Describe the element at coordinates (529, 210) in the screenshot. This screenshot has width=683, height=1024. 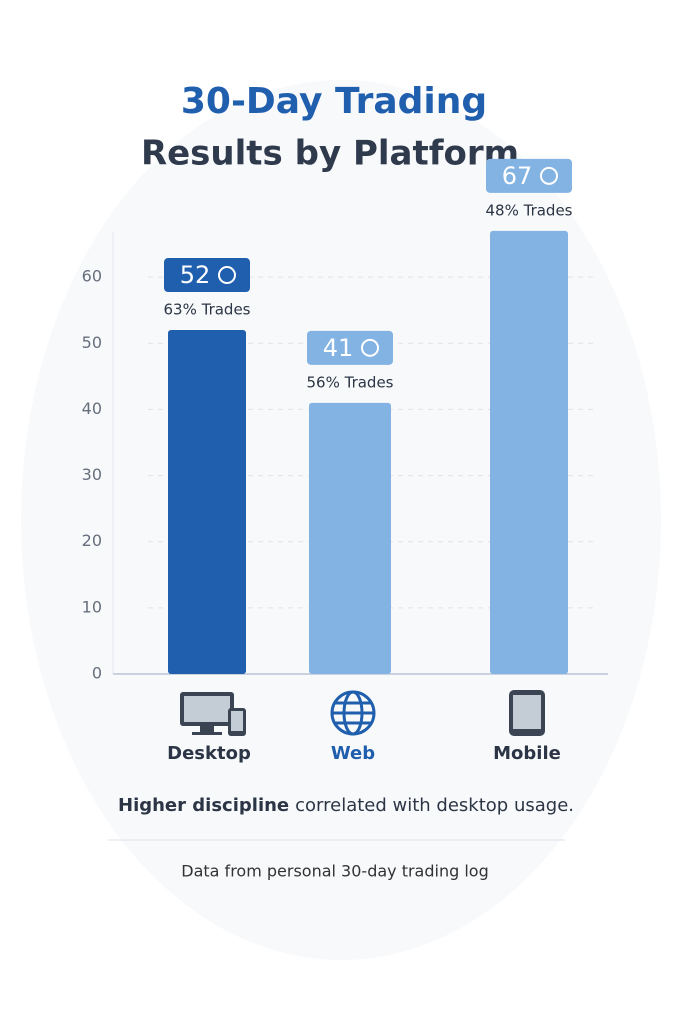
I see `trade-label: 48% Trades` at that location.